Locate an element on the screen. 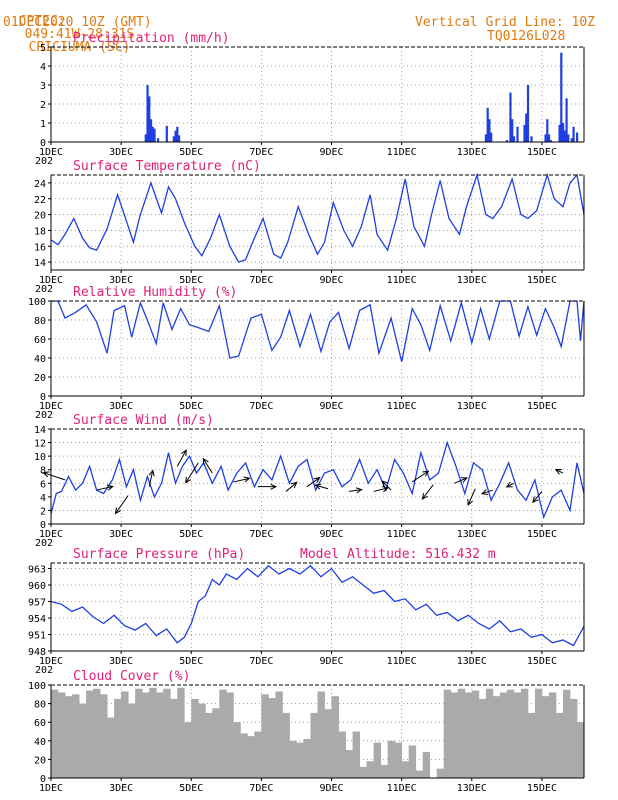 The image size is (618, 800). y-tick-label: 60 is located at coordinates (40, 340).